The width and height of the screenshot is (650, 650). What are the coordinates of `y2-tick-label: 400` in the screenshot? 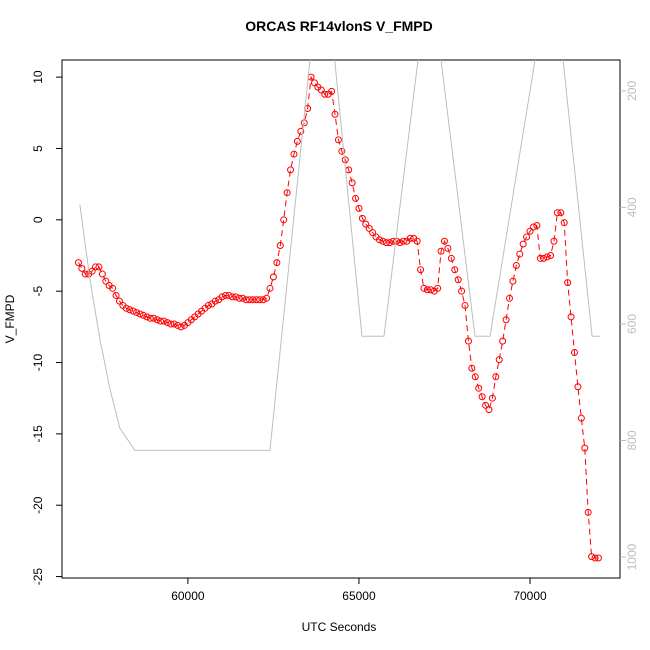 It's located at (632, 207).